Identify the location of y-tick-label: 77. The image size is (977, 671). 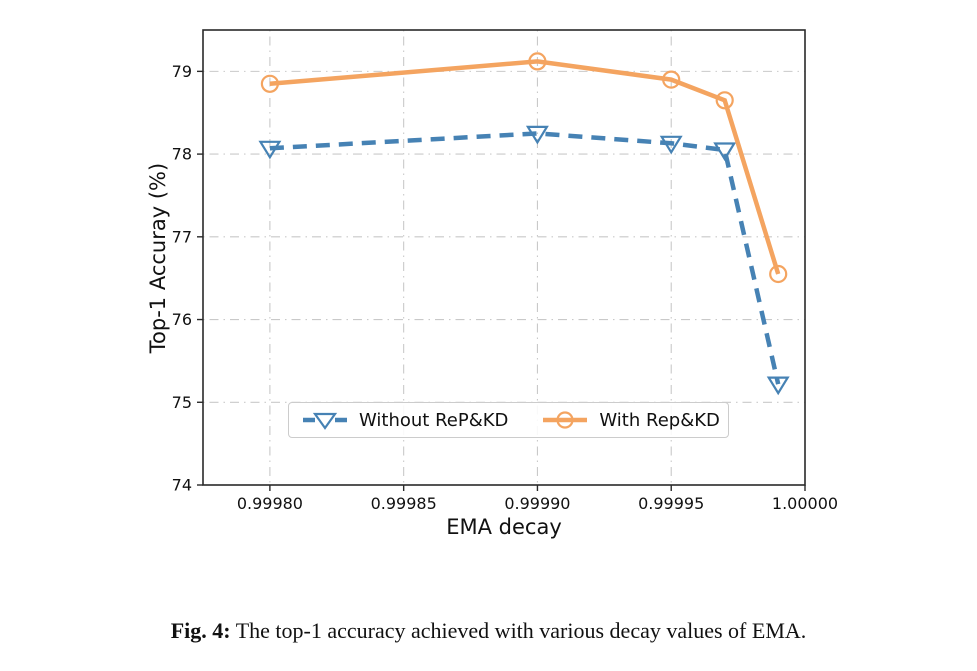
(182, 236).